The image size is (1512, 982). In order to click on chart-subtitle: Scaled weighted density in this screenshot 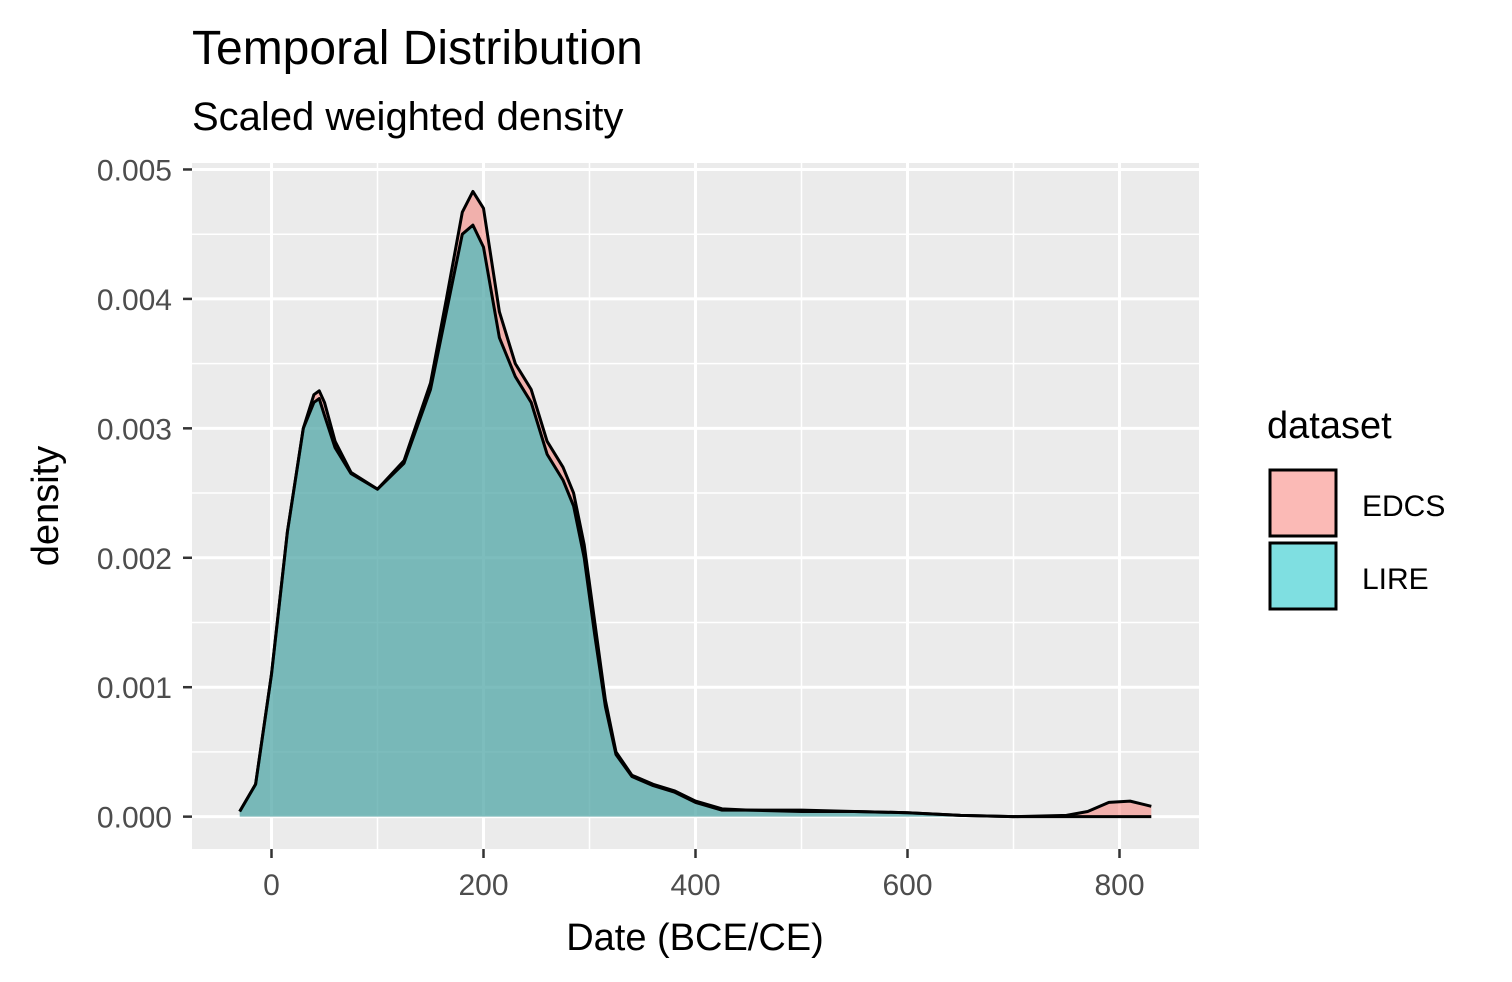, I will do `click(407, 117)`.